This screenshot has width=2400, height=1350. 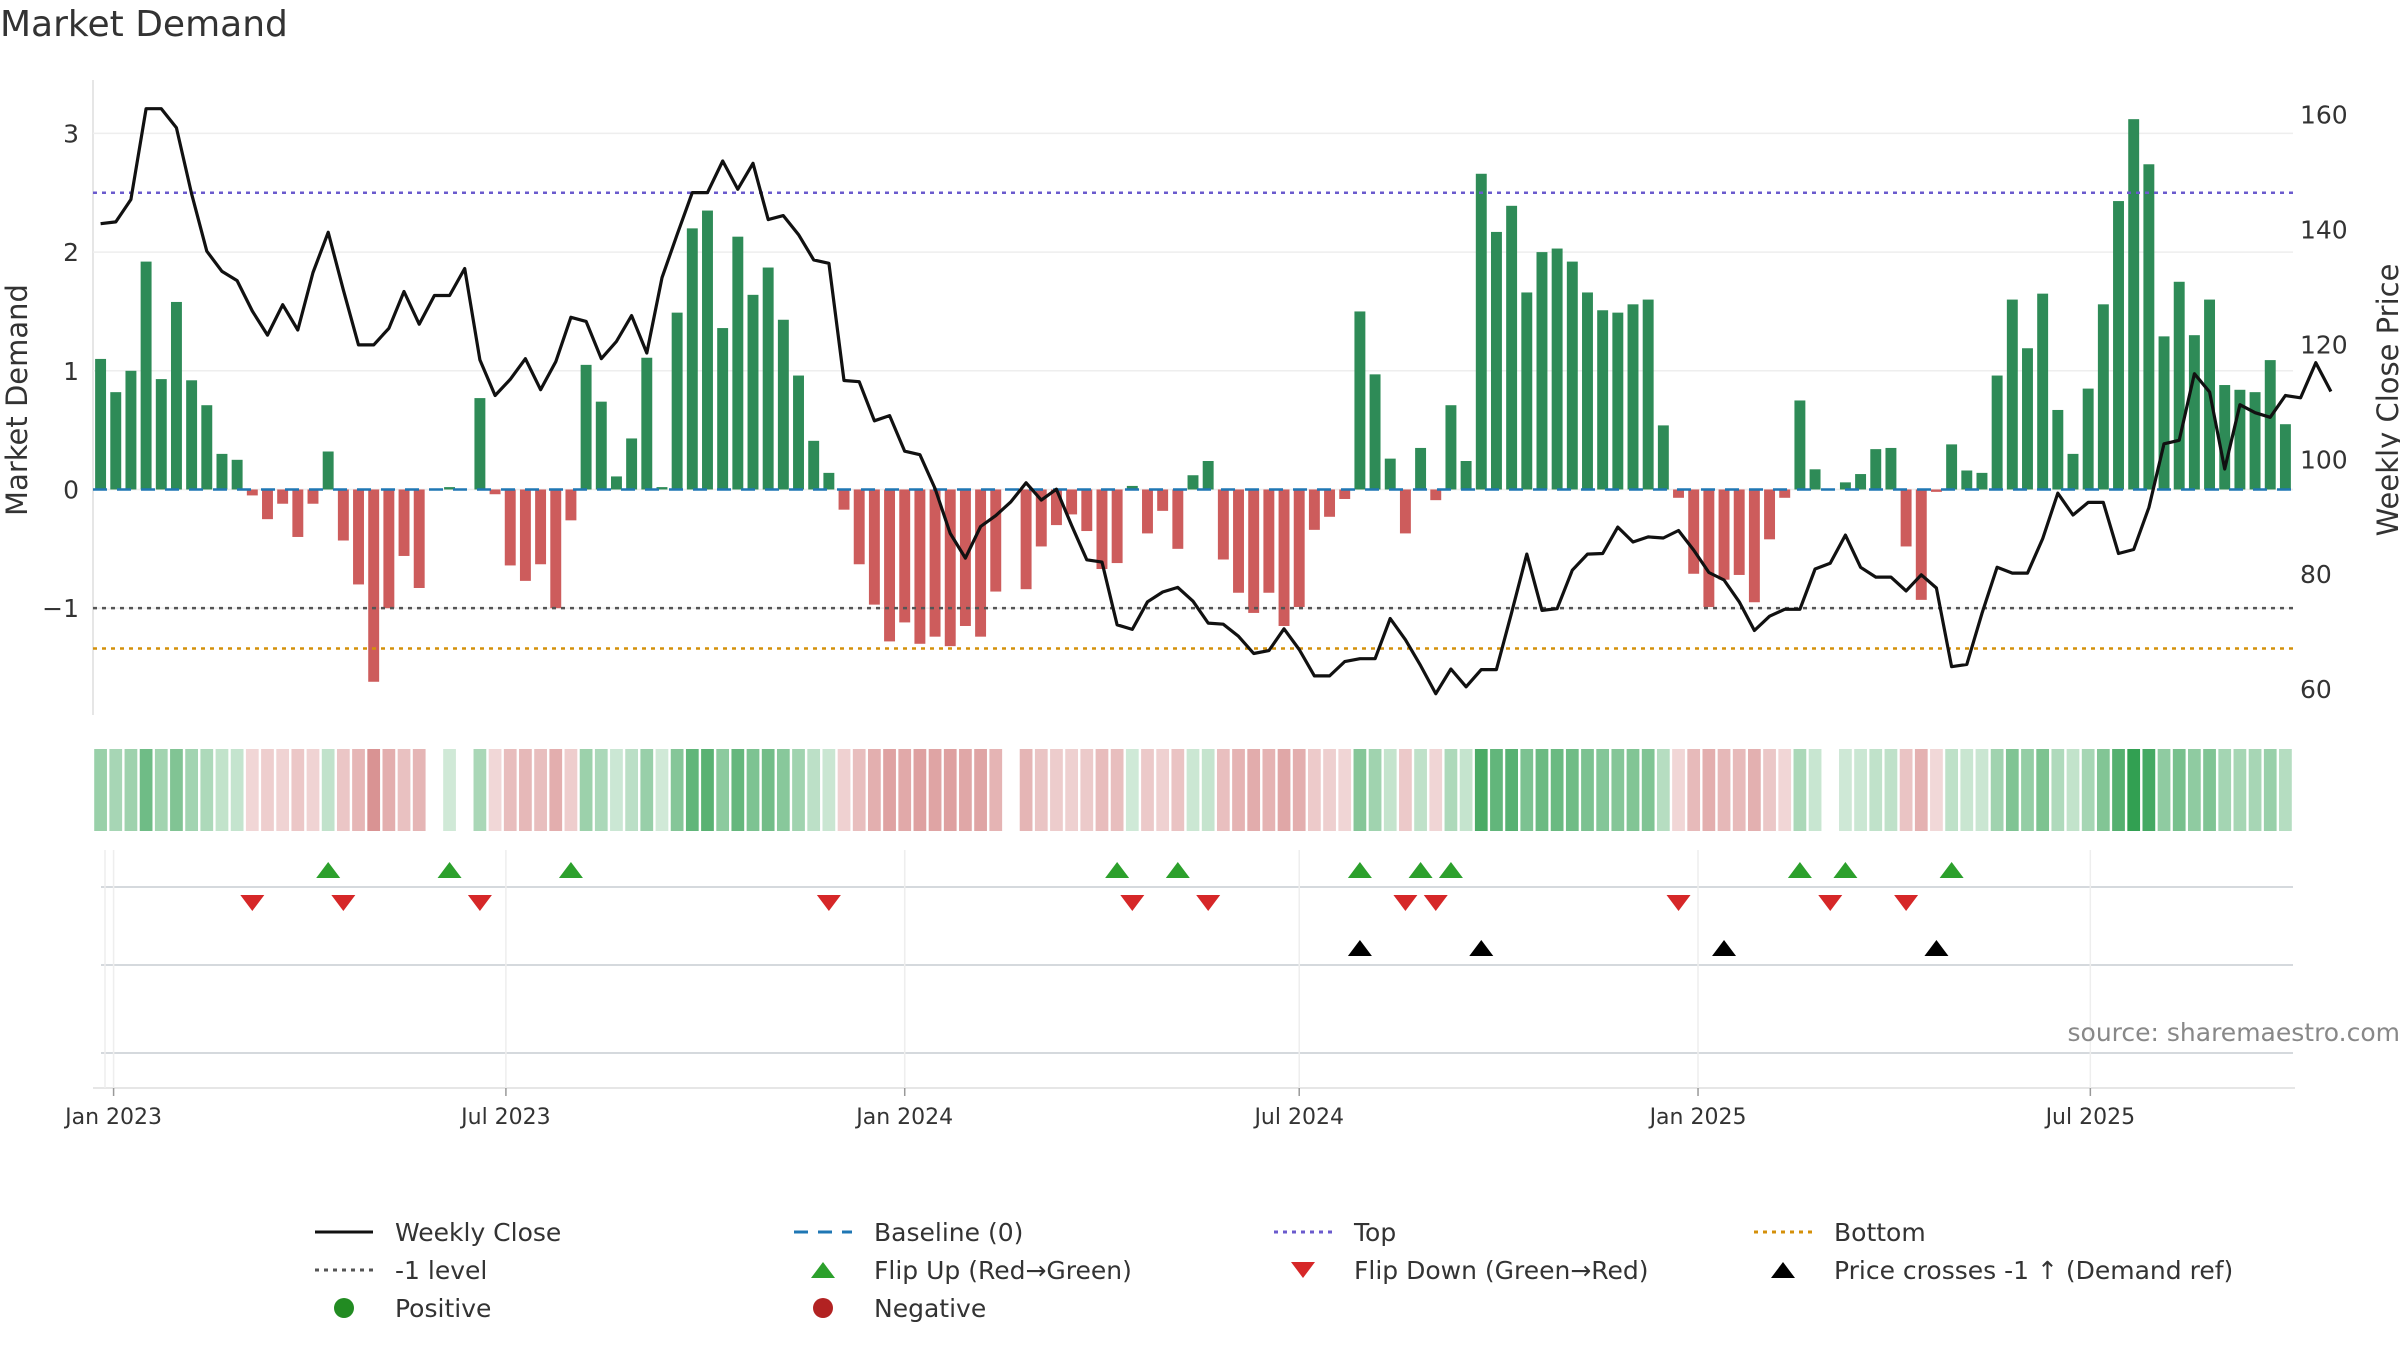 I want to click on legend-symbol-dashed-line, so click(x=823, y=1232).